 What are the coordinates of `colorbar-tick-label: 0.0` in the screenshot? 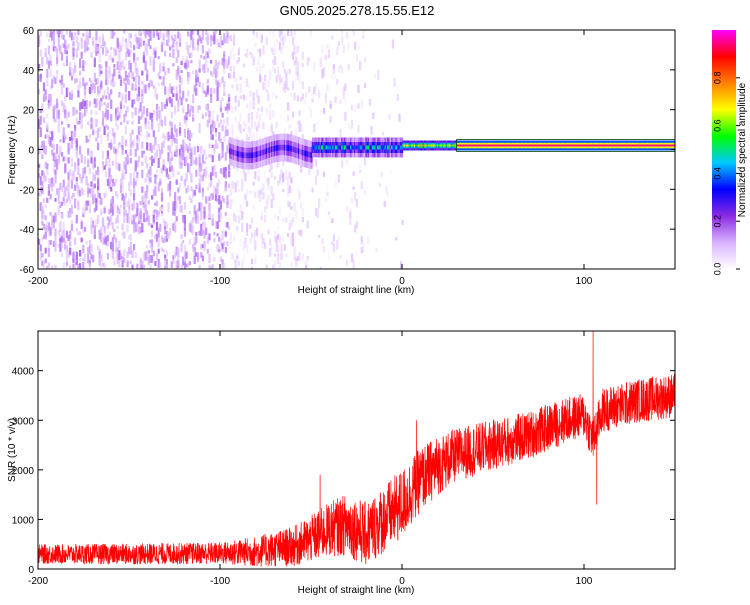 It's located at (717, 269).